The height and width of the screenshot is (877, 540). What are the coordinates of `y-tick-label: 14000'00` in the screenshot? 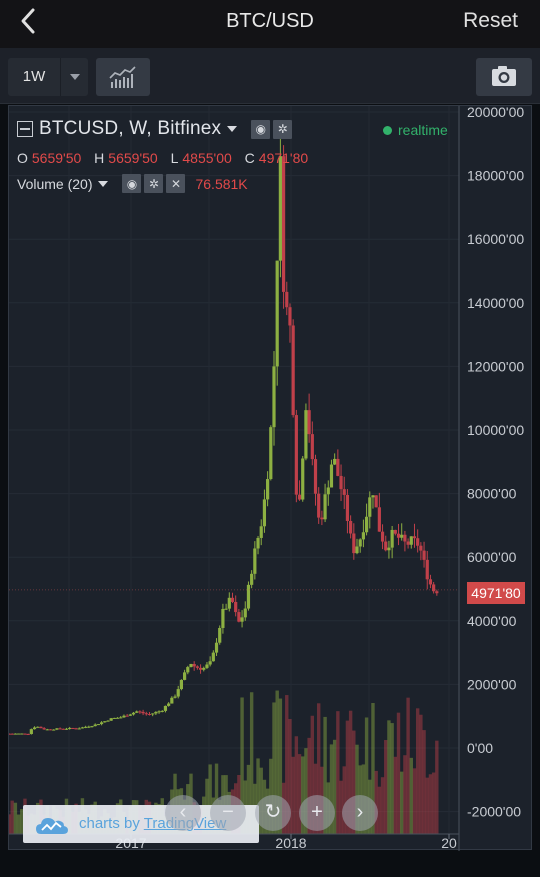 It's located at (495, 303).